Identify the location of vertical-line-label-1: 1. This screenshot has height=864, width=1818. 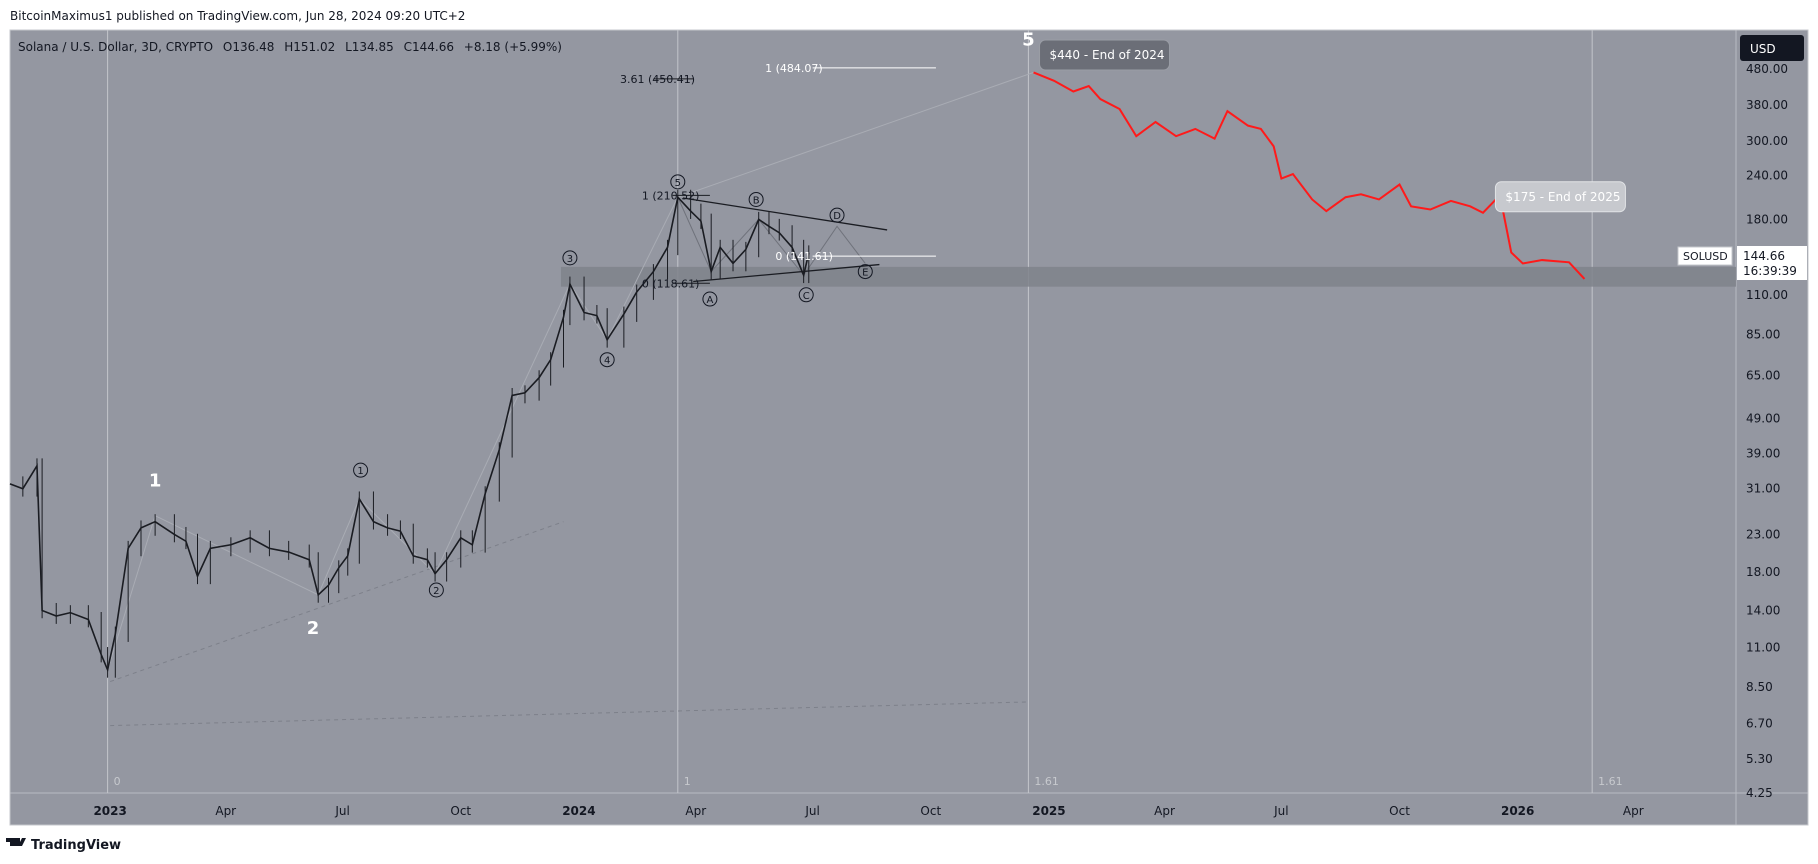
(687, 781).